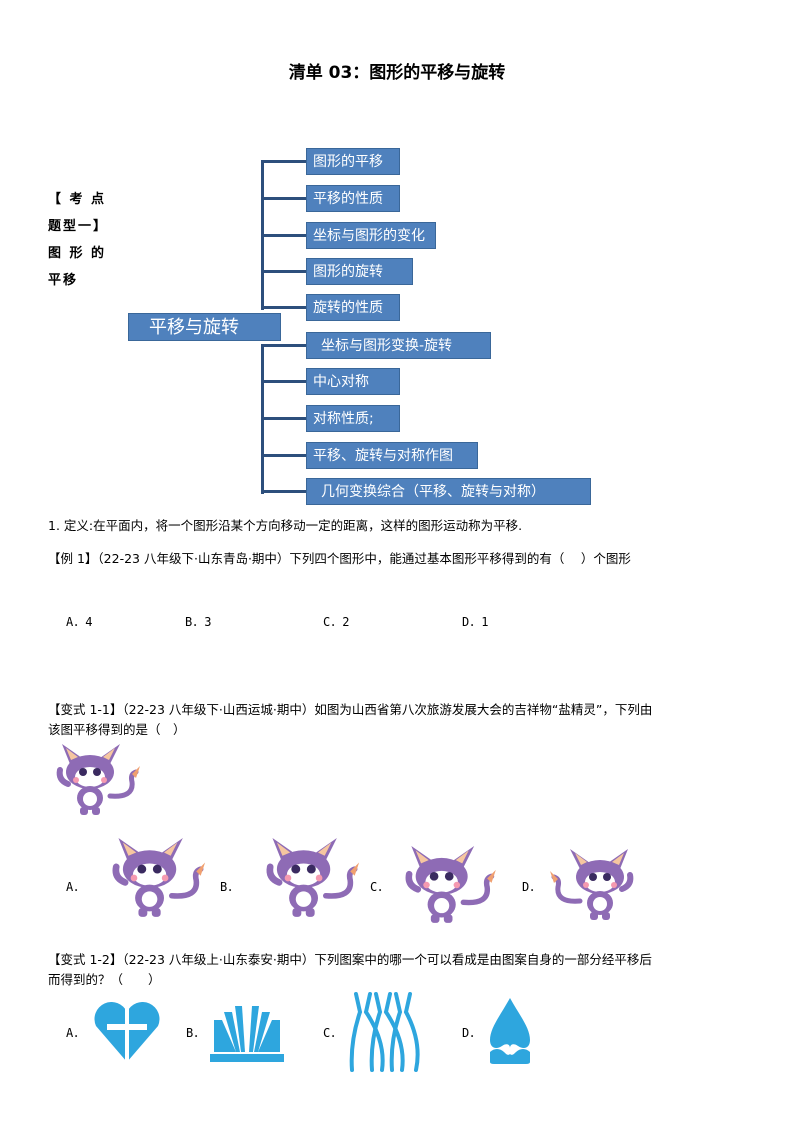 The height and width of the screenshot is (1123, 794). Describe the element at coordinates (472, 1033) in the screenshot. I see `variant1-2-option-d: D．` at that location.